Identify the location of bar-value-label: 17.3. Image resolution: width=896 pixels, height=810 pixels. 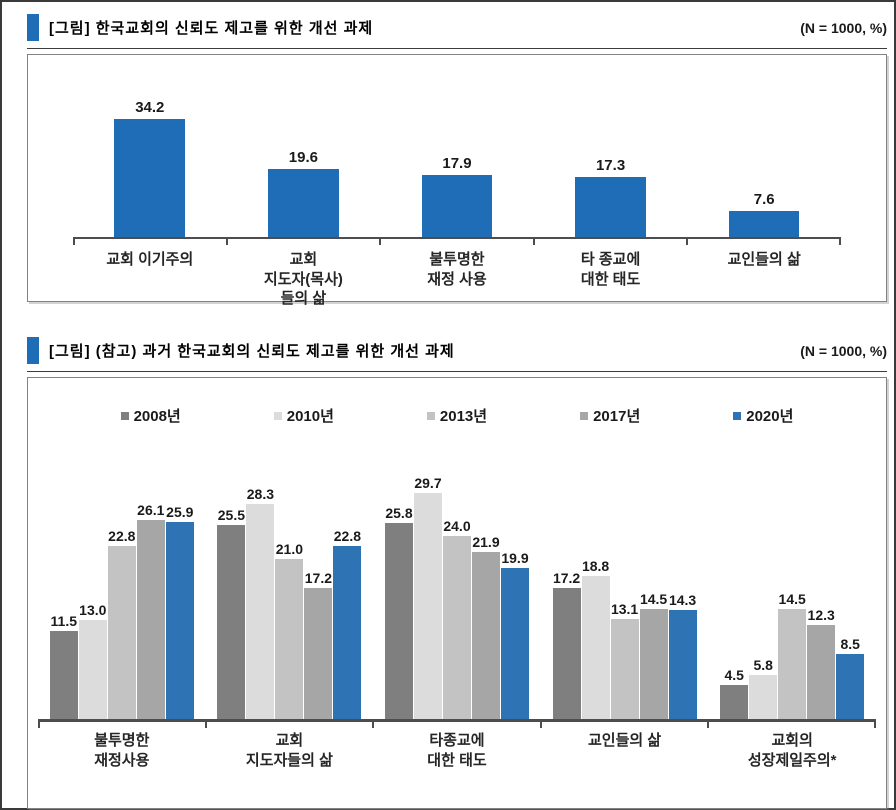
(610, 165).